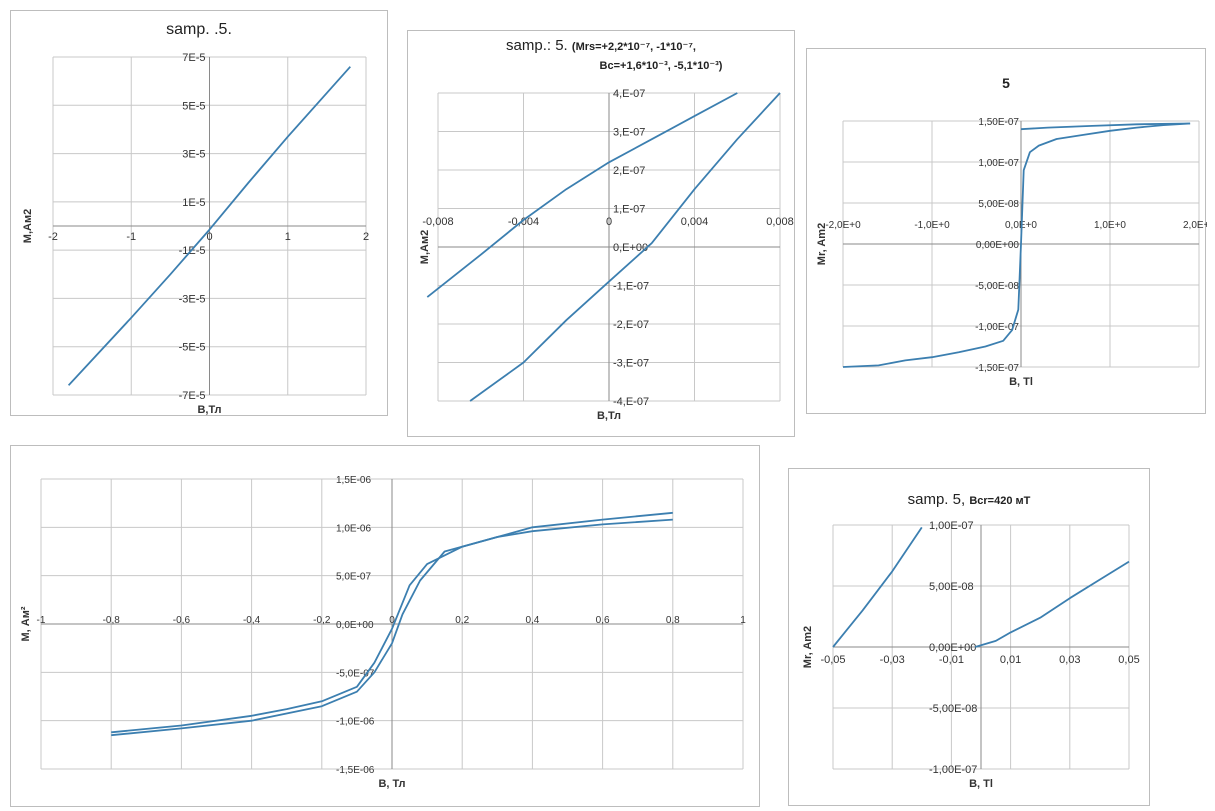 The image size is (1215, 811). Describe the element at coordinates (462, 620) in the screenshot. I see `x-tick-label: 0,2` at that location.